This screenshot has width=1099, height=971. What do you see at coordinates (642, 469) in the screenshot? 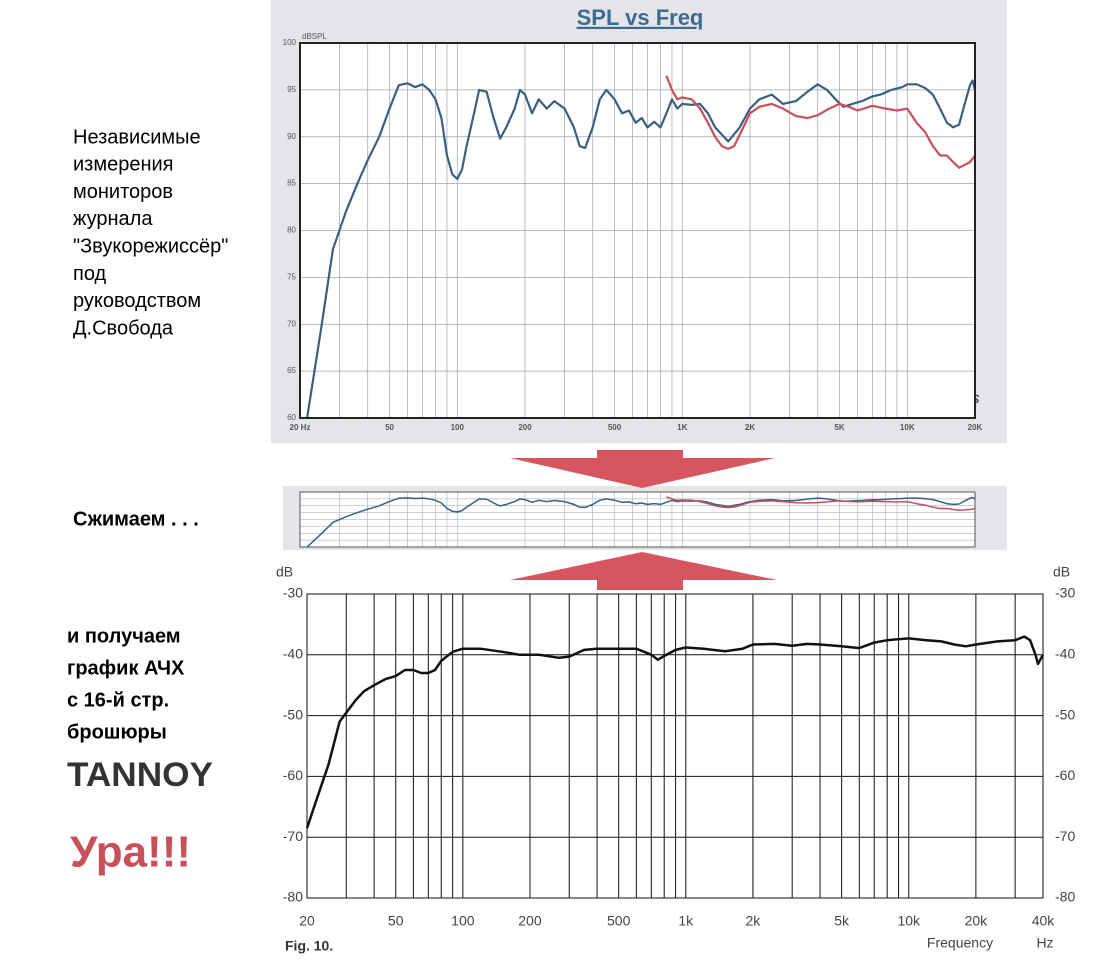
I see `arrow-down` at bounding box center [642, 469].